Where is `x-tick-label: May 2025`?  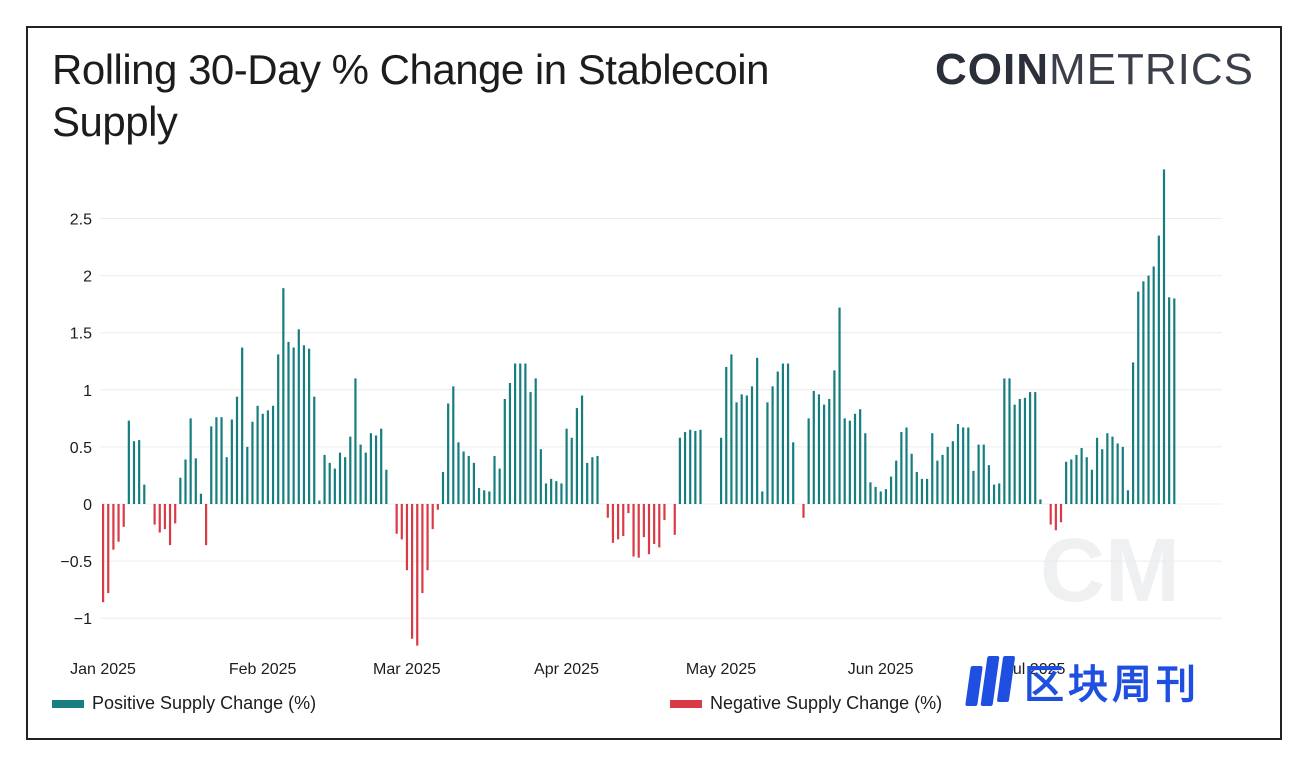 x-tick-label: May 2025 is located at coordinates (721, 669).